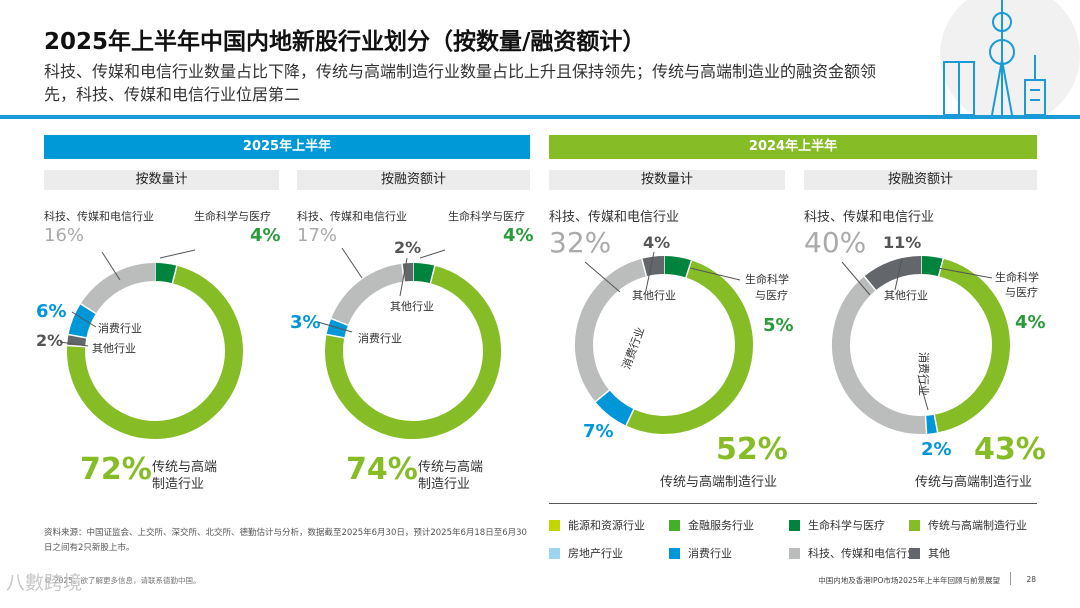 The height and width of the screenshot is (608, 1080). Describe the element at coordinates (835, 242) in the screenshot. I see `chart3-tmt-value: 40%` at that location.